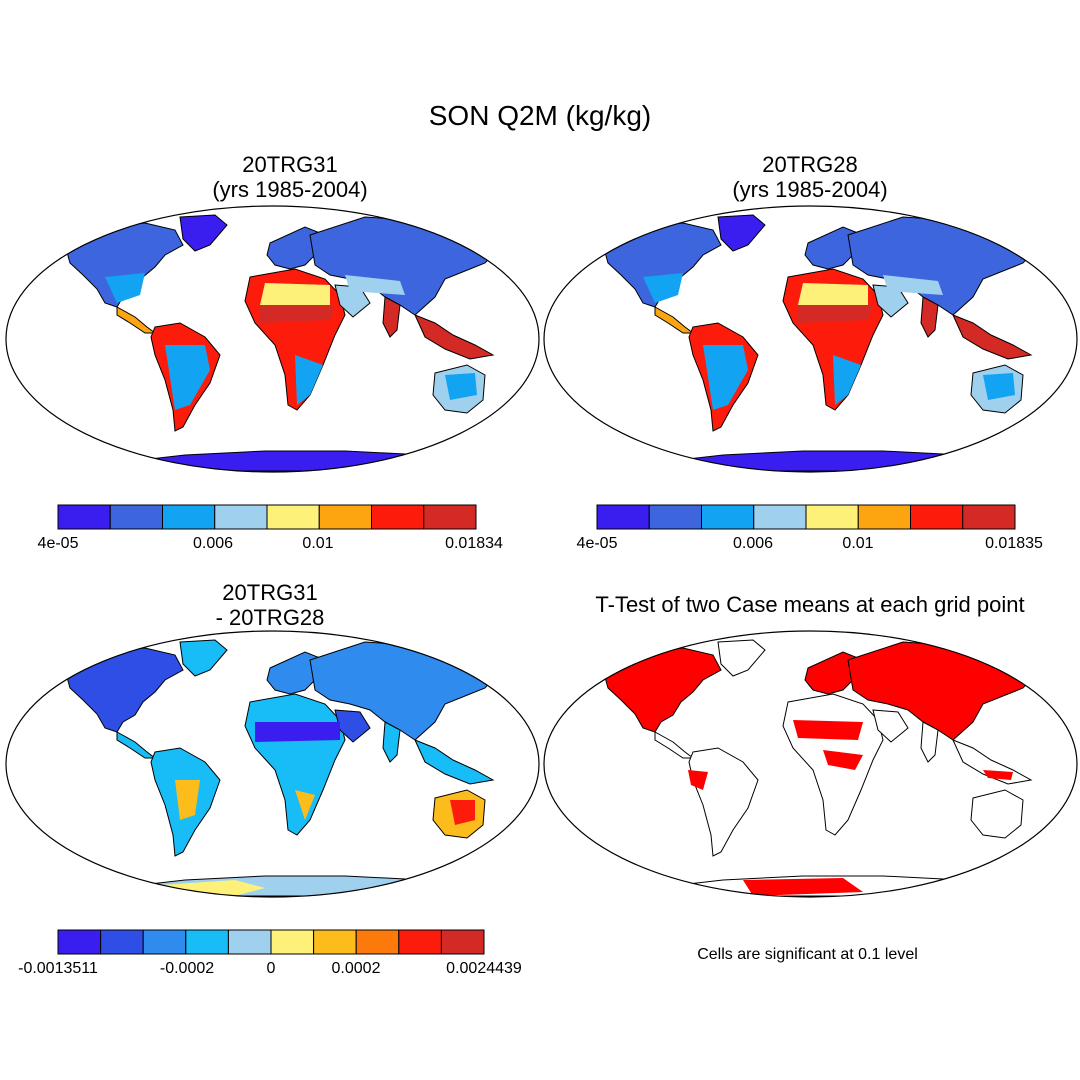 Image resolution: width=1080 pixels, height=1080 pixels. What do you see at coordinates (270, 617) in the screenshot?
I see `panel-diff-subtracted: - 20TRG28` at bounding box center [270, 617].